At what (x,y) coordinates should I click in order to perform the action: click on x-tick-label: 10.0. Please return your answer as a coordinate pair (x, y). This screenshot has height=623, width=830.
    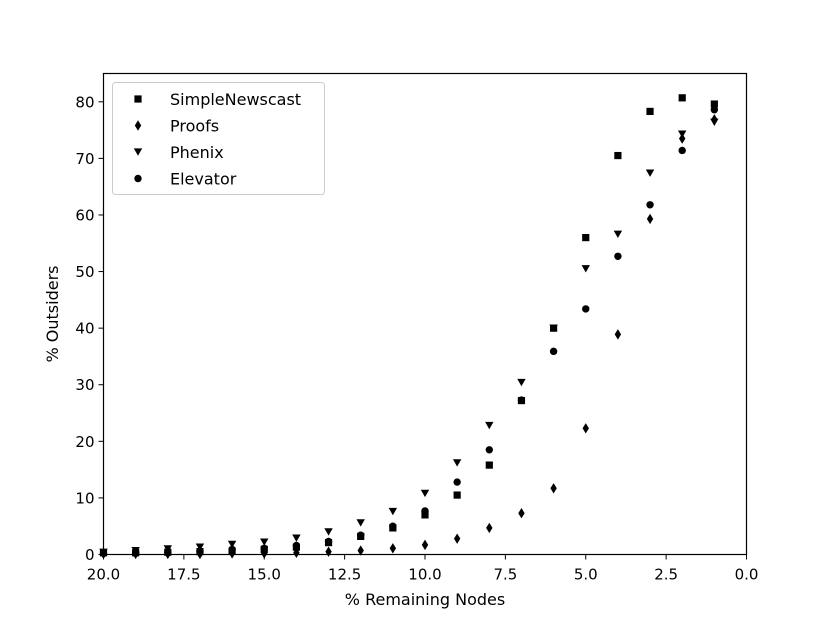
    Looking at the image, I should click on (424, 575).